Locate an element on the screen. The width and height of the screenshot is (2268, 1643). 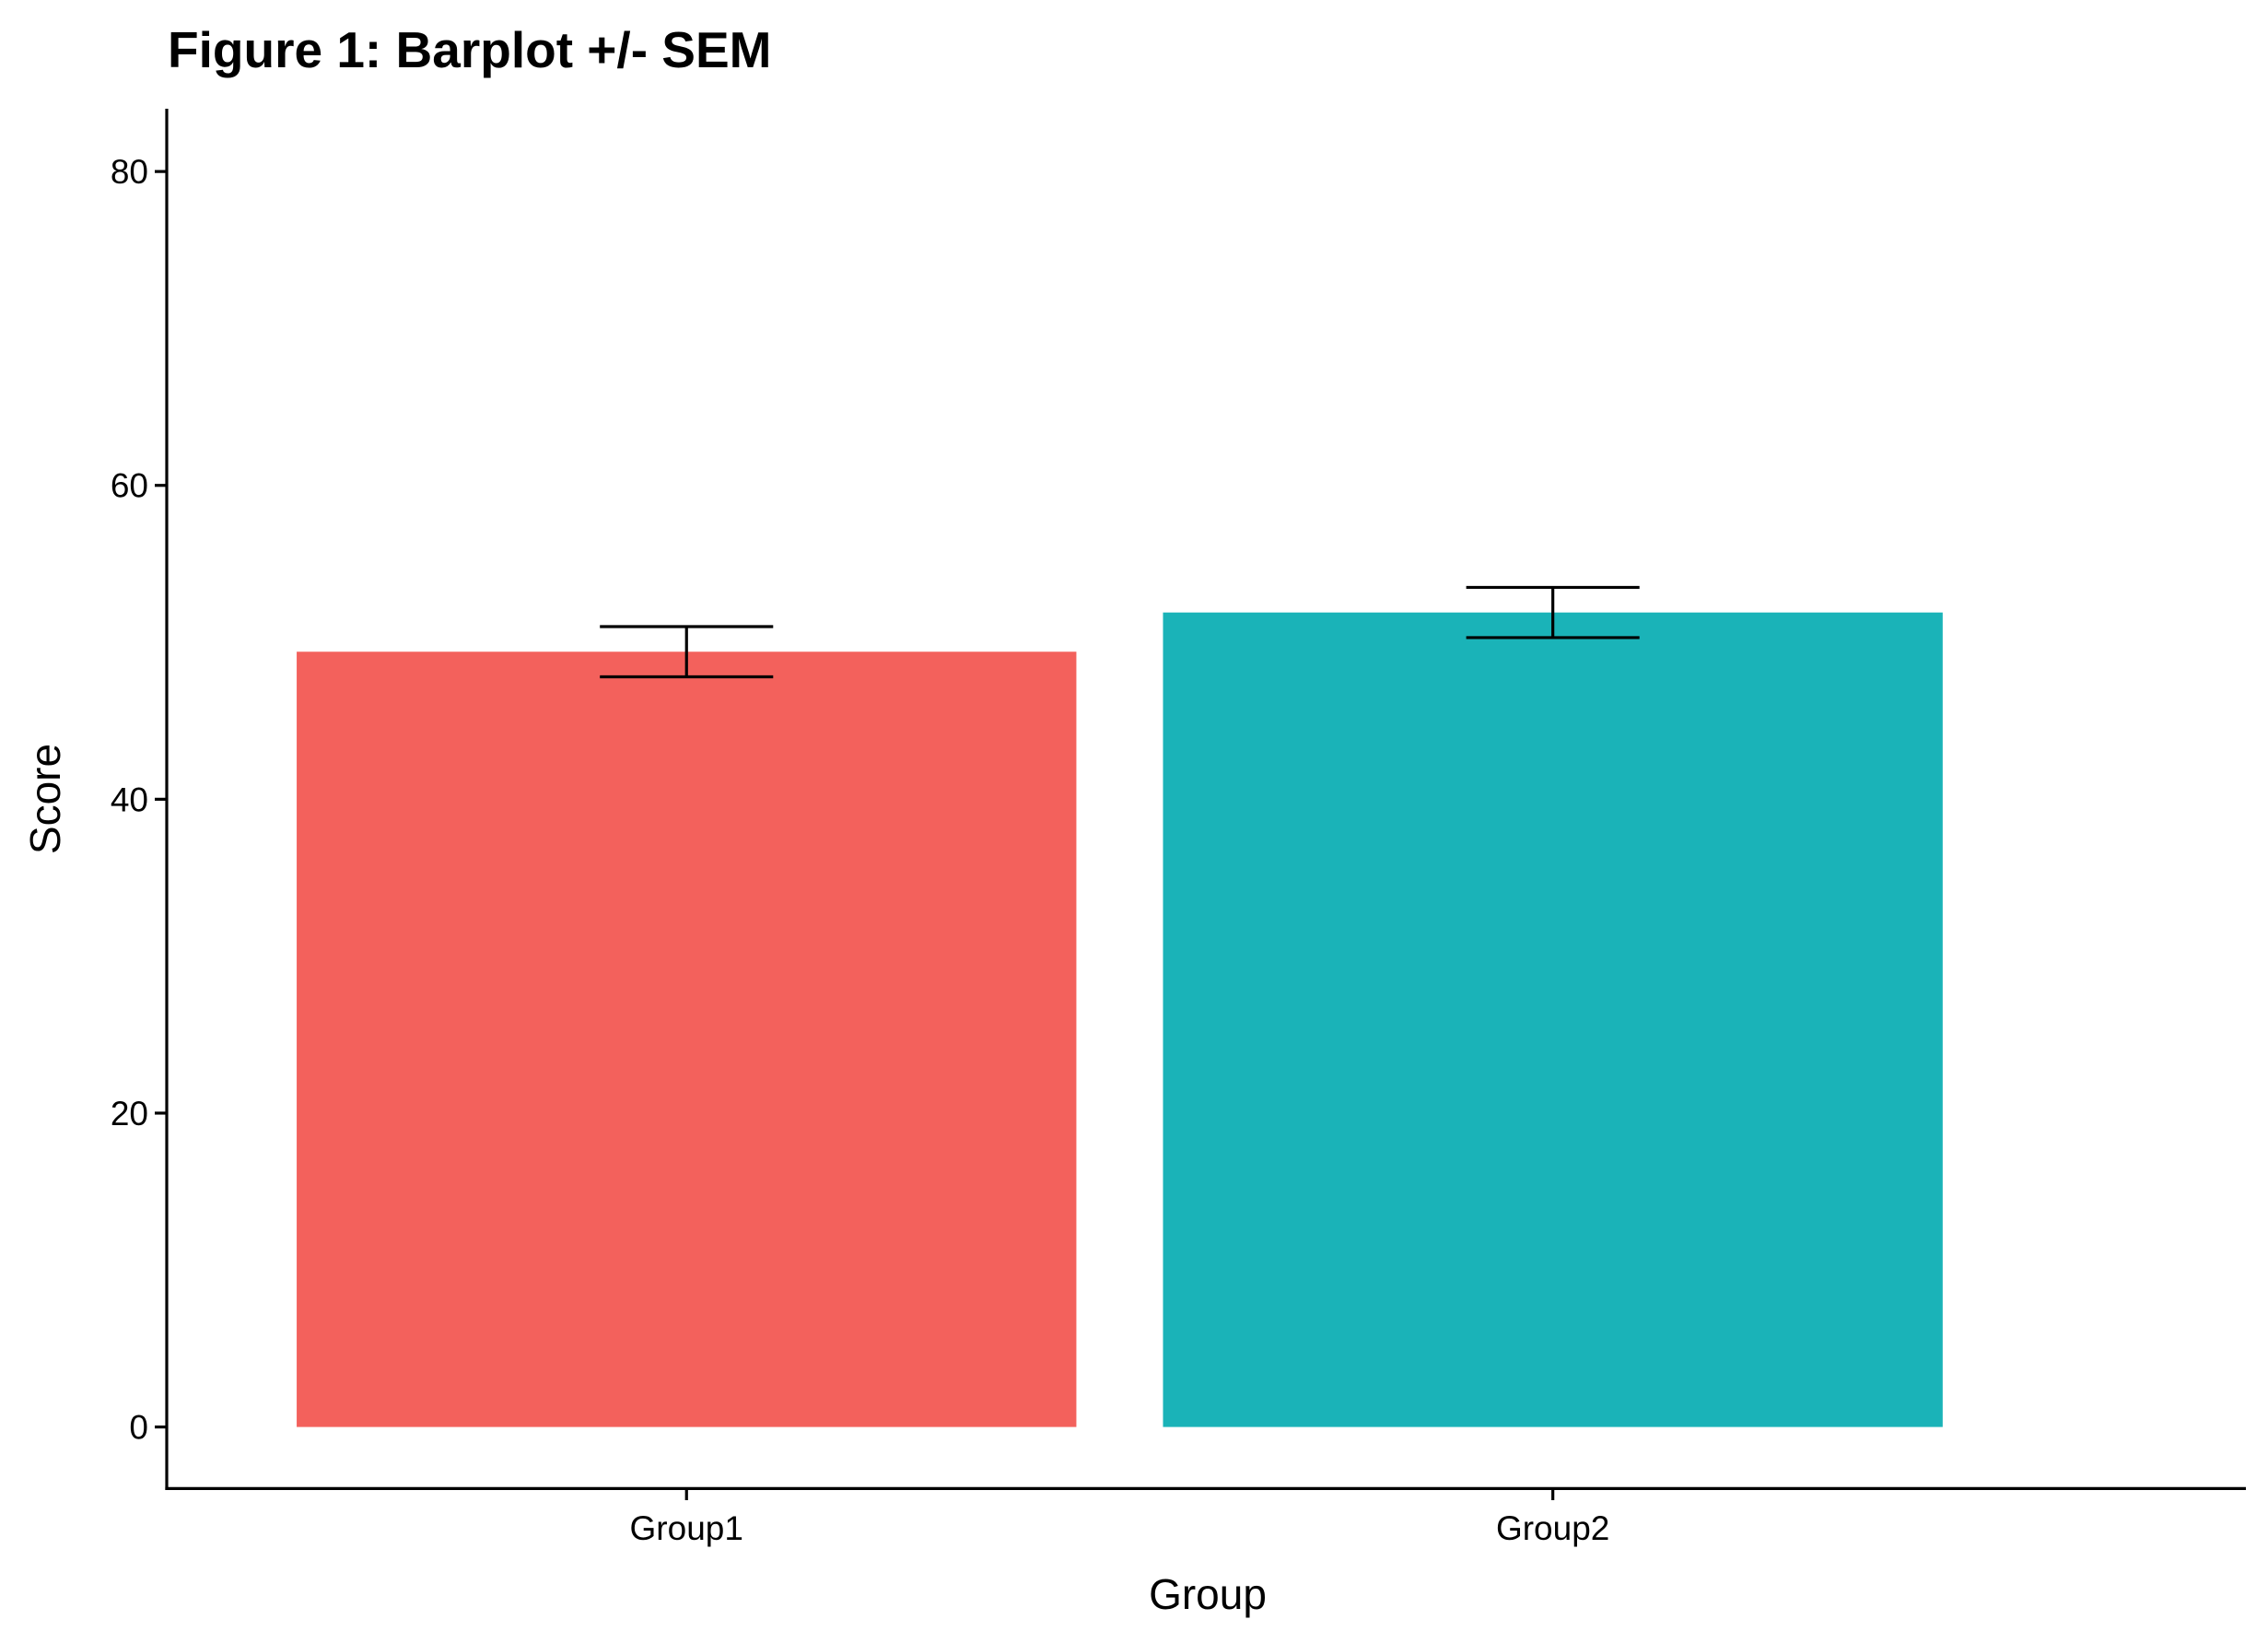
y-tick-label: 60 is located at coordinates (129, 486).